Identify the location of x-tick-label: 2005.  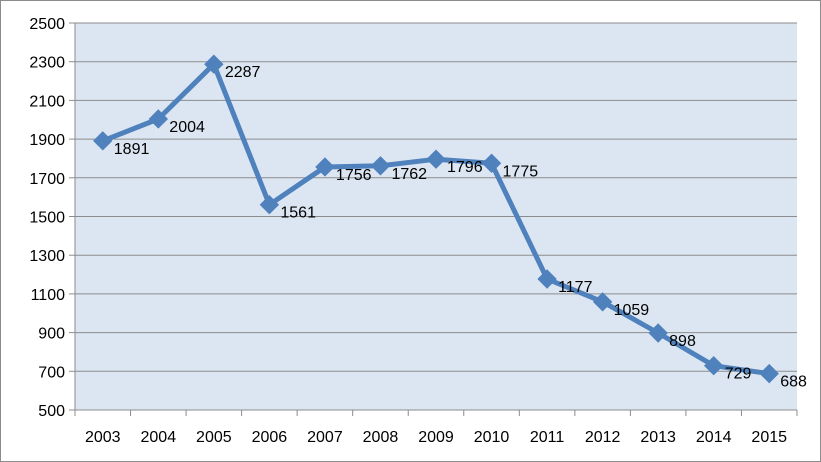
(214, 437).